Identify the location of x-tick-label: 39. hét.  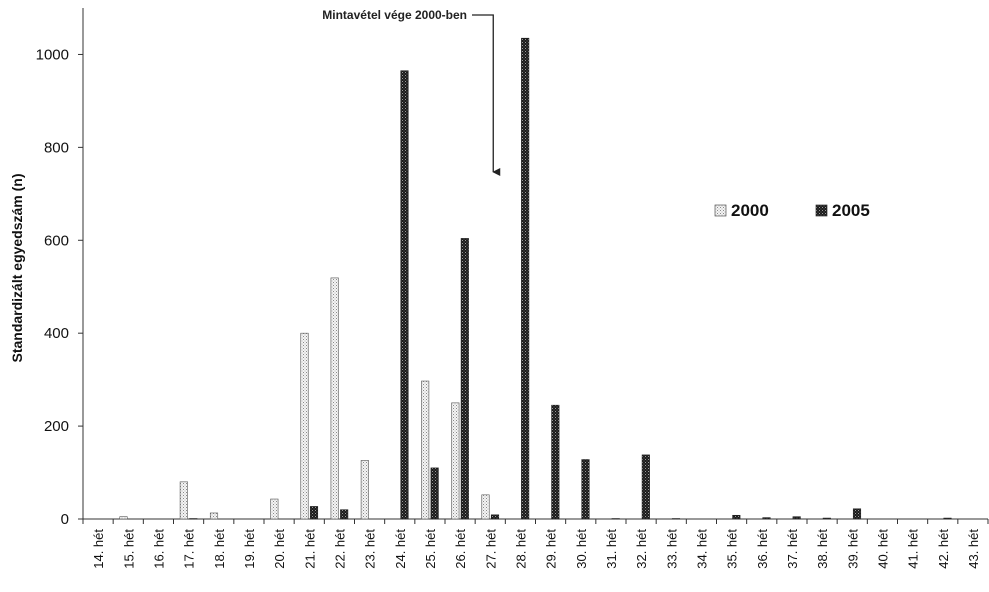
(852, 549).